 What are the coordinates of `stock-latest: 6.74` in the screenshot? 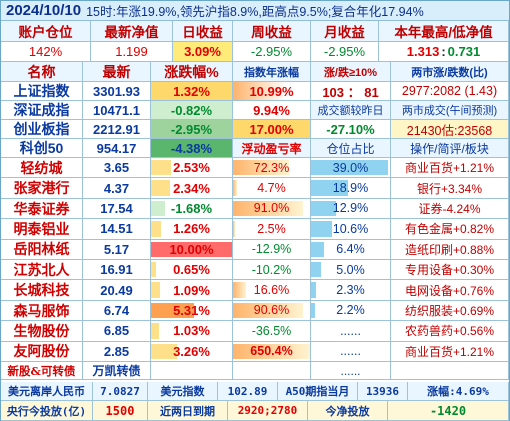 It's located at (117, 311).